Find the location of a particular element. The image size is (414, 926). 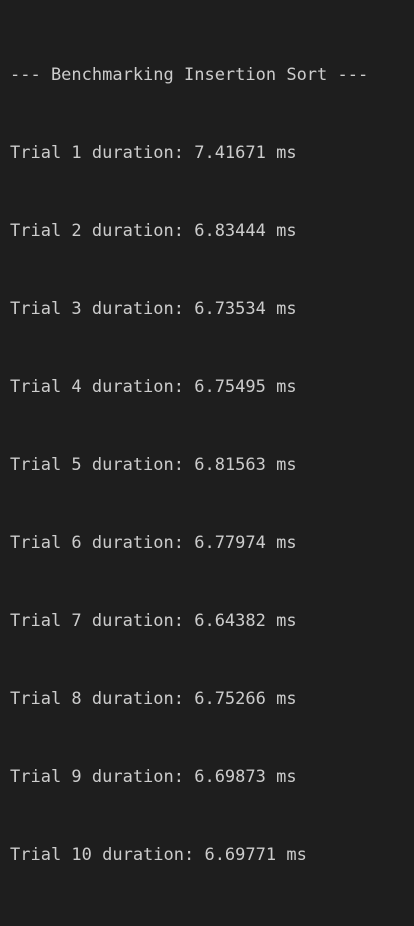

trial-line-7: Trial 7 duration: 6.64382 ms is located at coordinates (153, 621).